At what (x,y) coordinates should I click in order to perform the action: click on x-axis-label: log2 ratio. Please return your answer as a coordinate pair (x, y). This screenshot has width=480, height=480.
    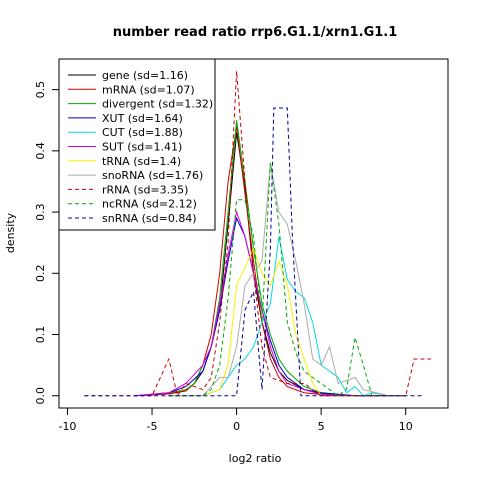
    Looking at the image, I should click on (255, 458).